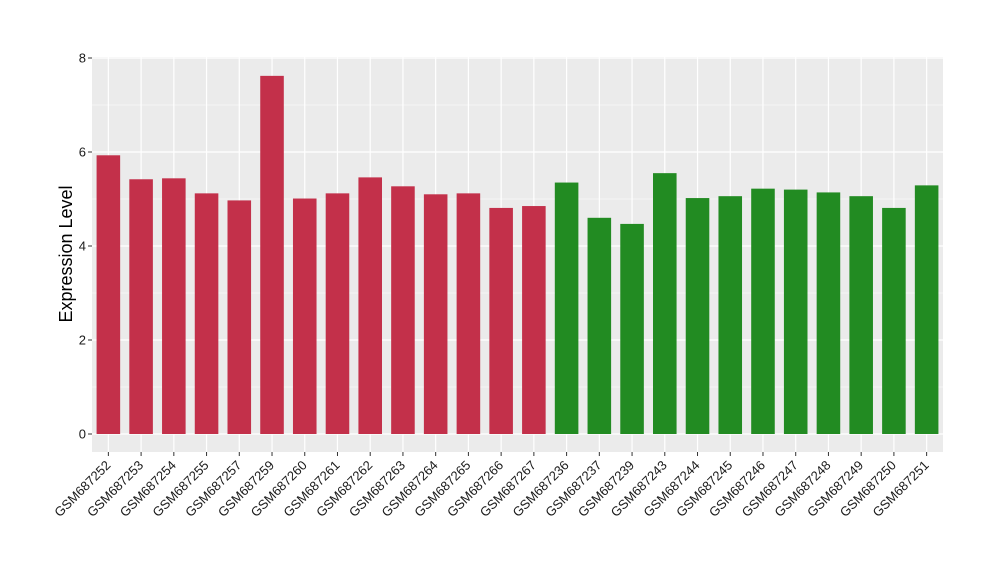 Image resolution: width=1000 pixels, height=580 pixels. I want to click on y-tick-label: 6, so click(82, 152).